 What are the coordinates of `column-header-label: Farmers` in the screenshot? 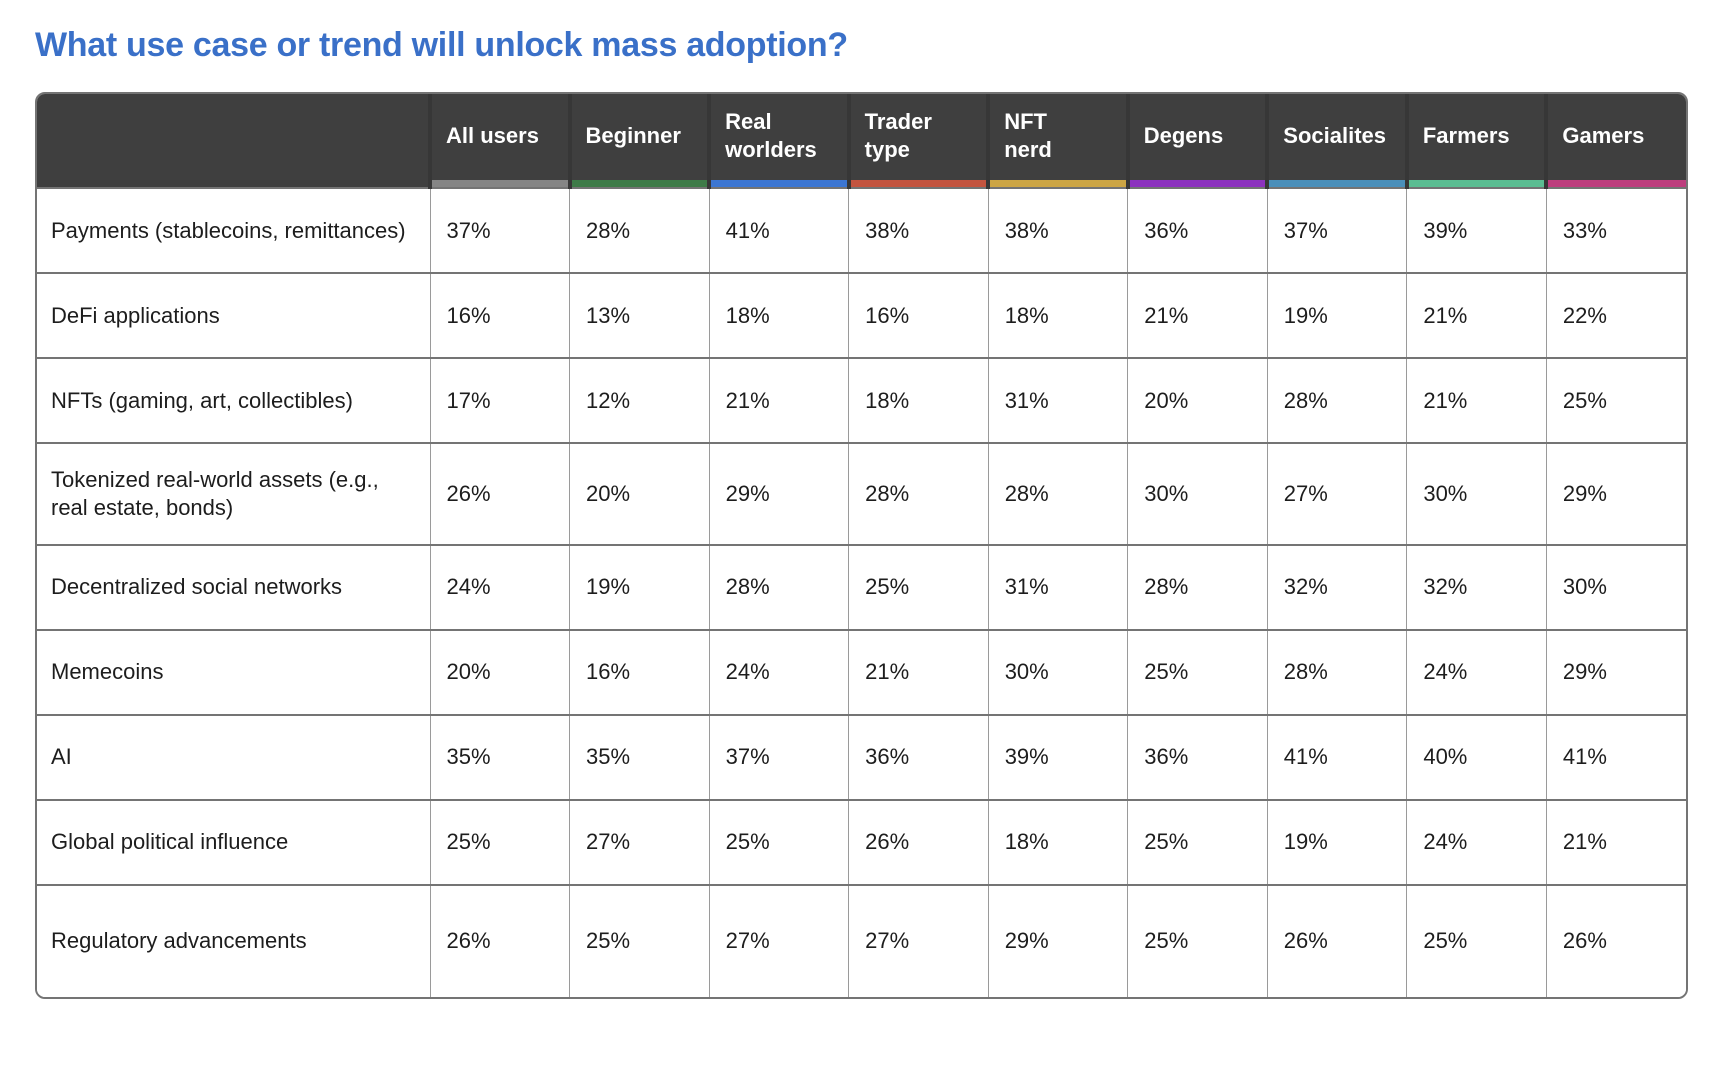 It's located at (1466, 135).